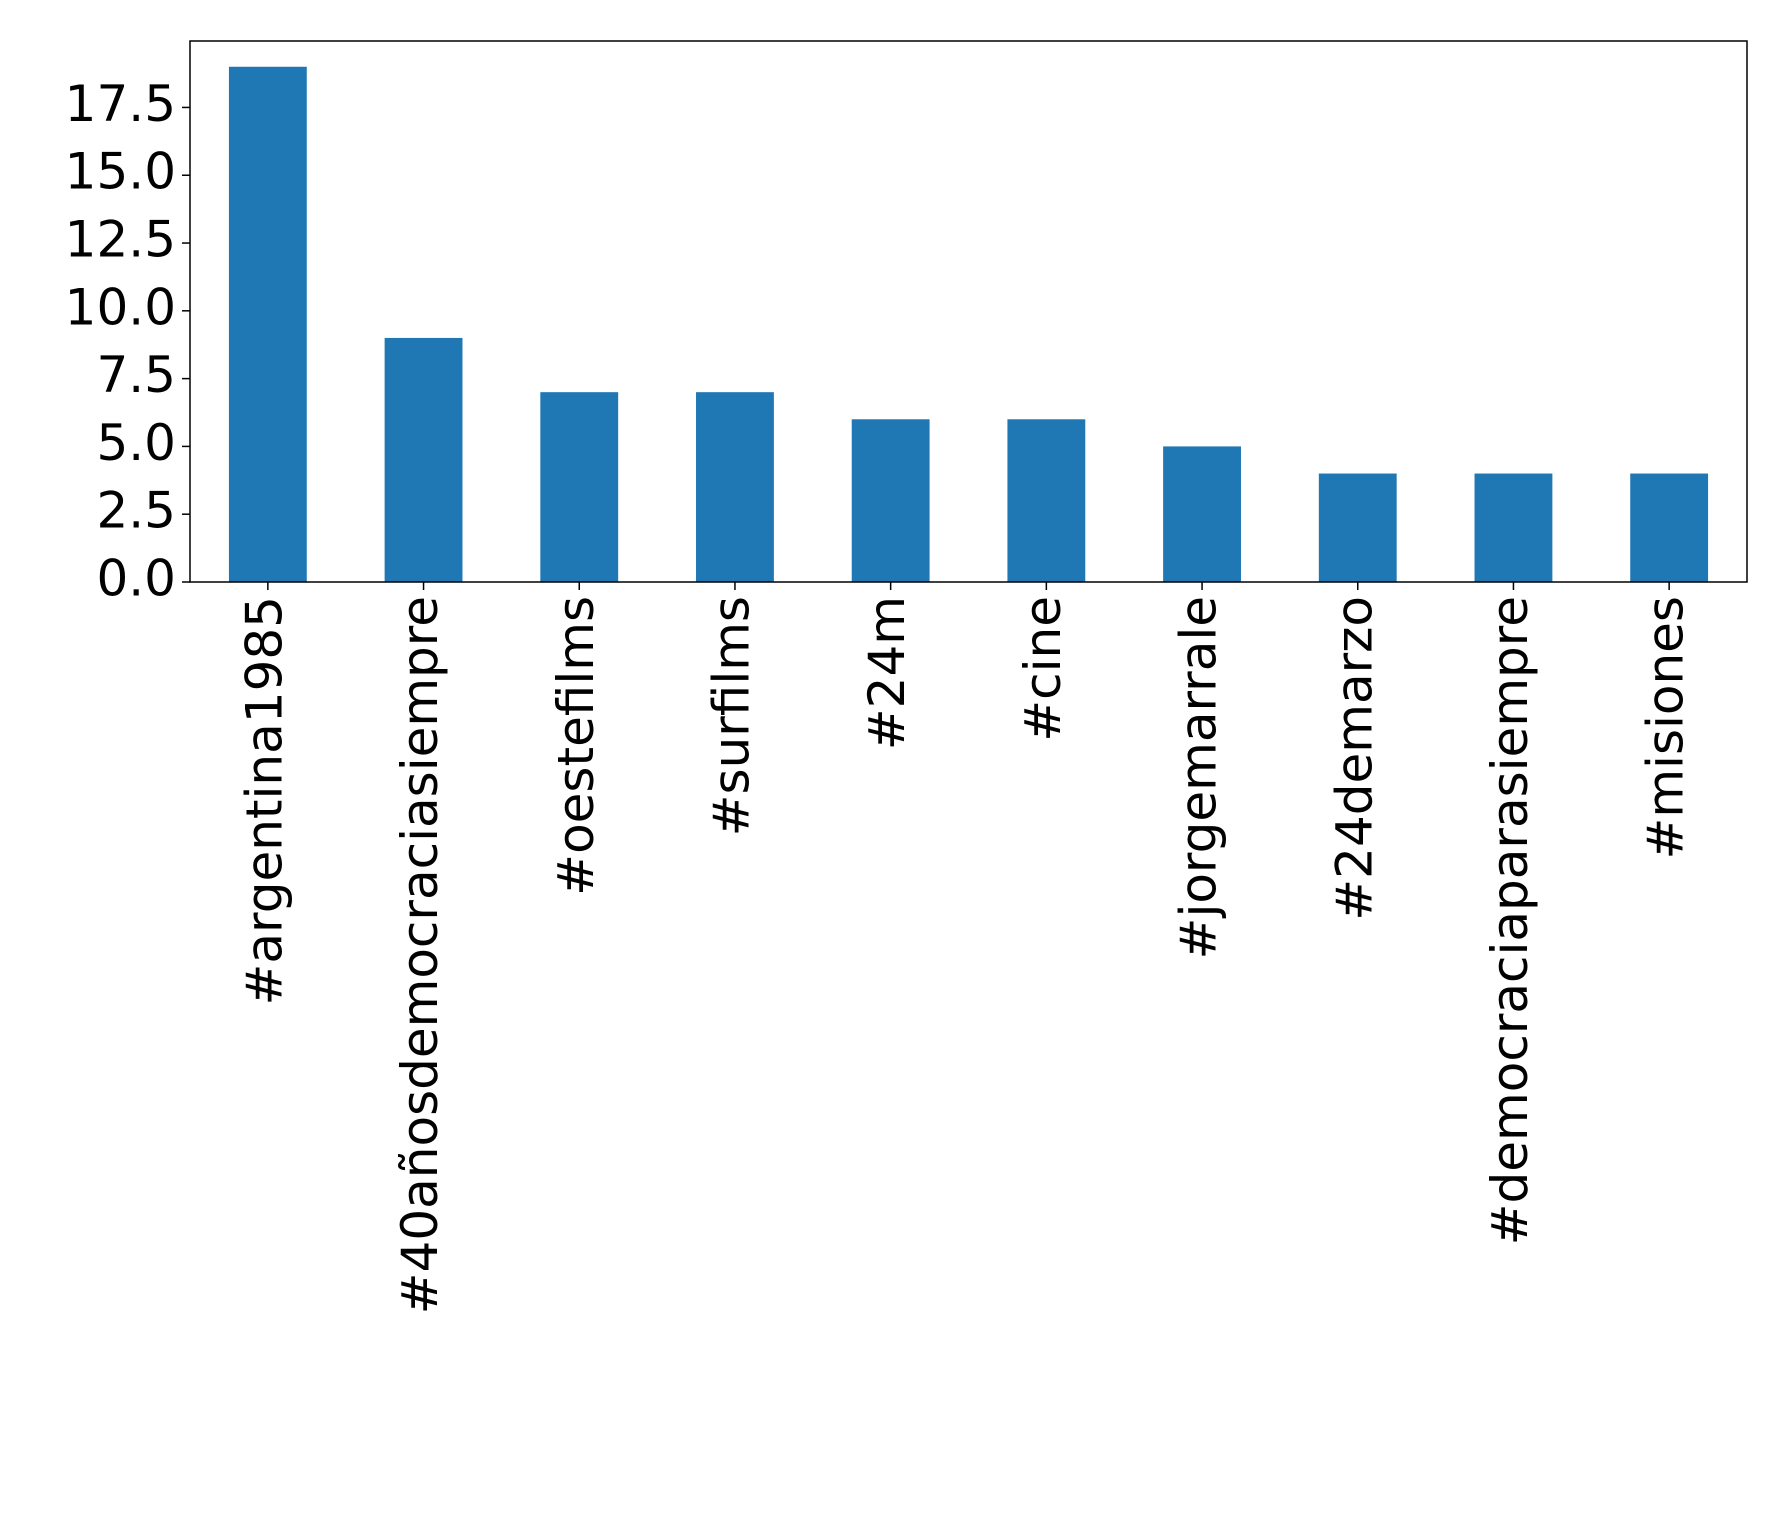  What do you see at coordinates (120, 240) in the screenshot?
I see `y-tick-label: 12.5` at bounding box center [120, 240].